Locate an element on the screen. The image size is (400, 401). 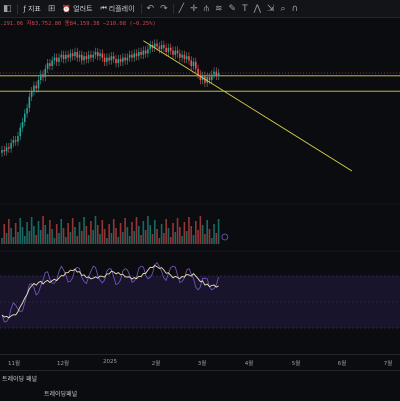
undo-icon: ↶ is located at coordinates (150, 8).